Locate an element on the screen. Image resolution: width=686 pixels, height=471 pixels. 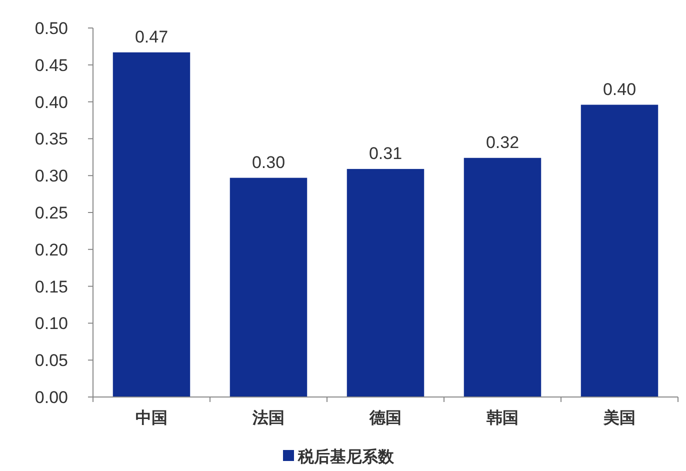
x-tick-label: 法国 is located at coordinates (268, 418).